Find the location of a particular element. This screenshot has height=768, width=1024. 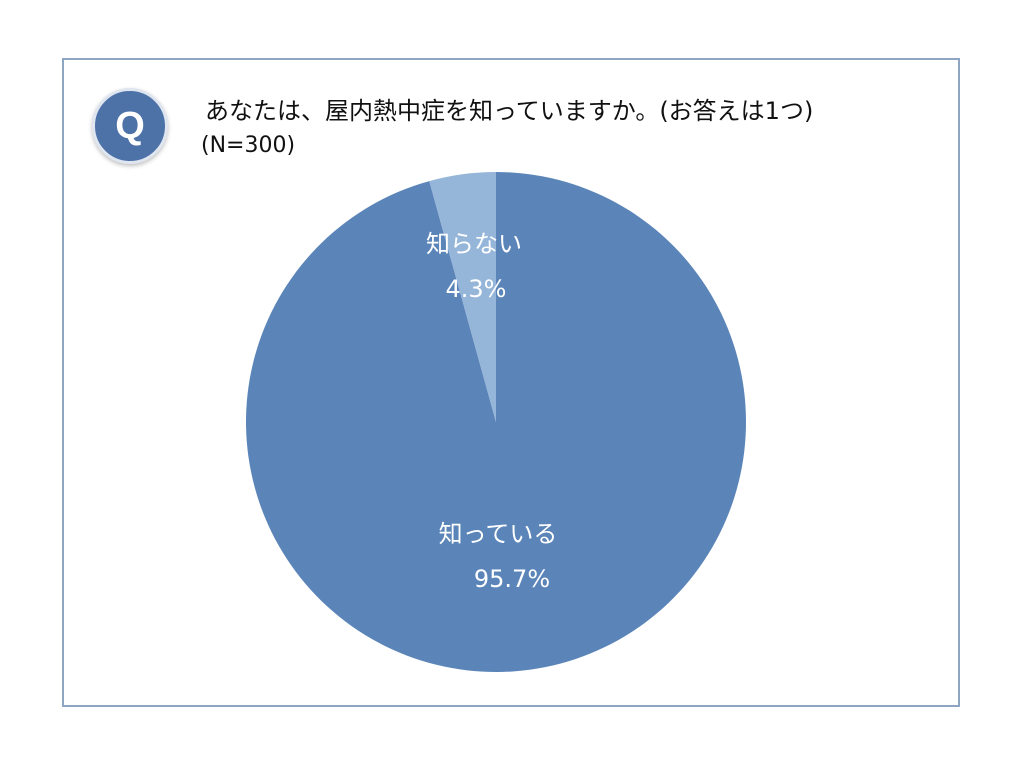

slice-value-known: 95.7% is located at coordinates (512, 579).